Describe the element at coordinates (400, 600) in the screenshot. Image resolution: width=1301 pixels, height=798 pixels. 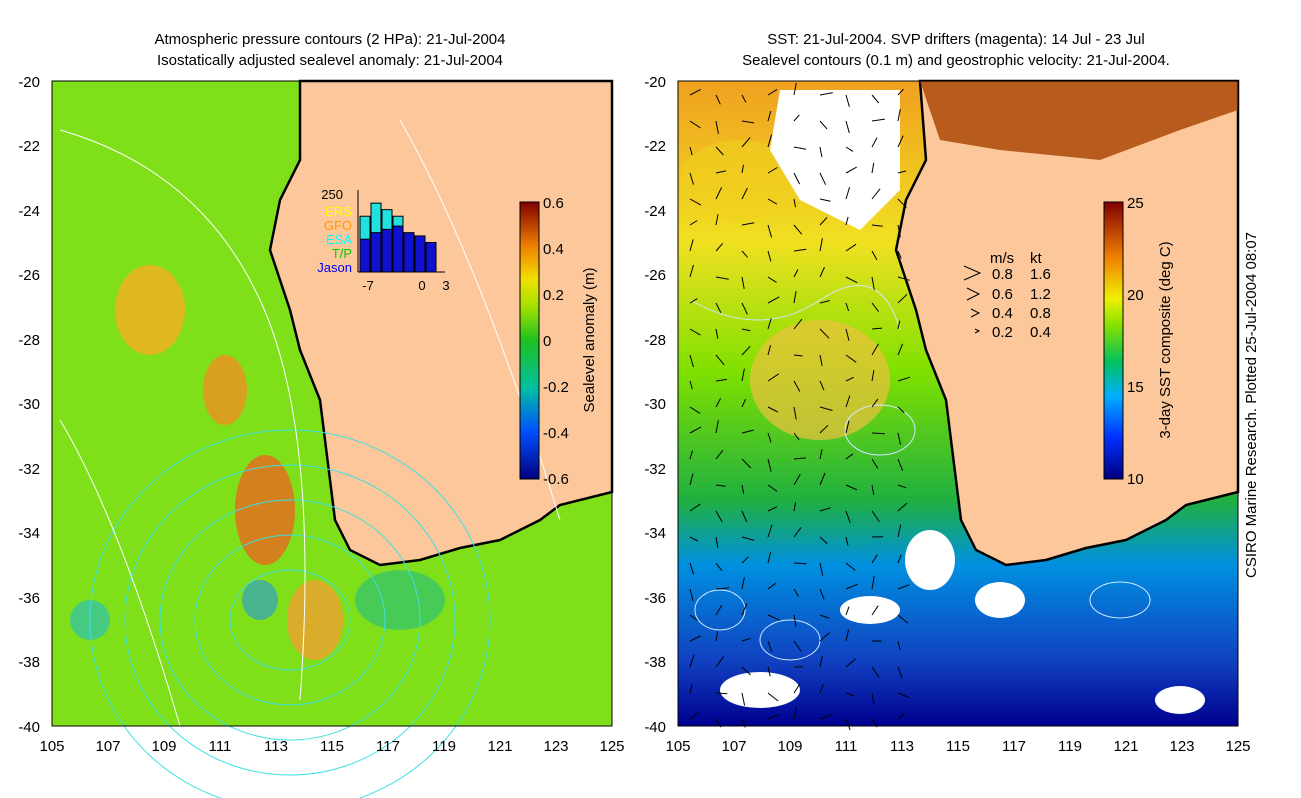
I see `left-anomaly-cool` at that location.